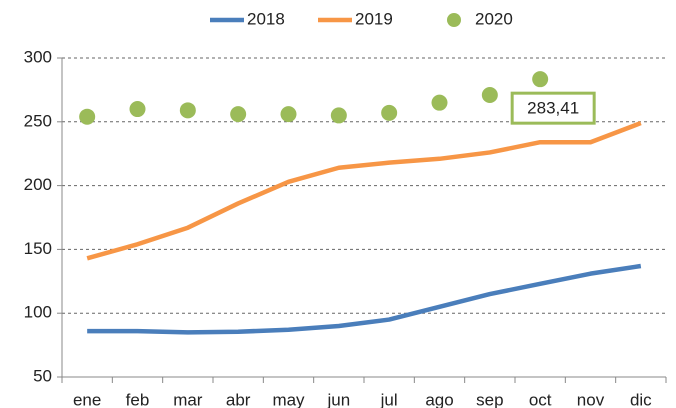 The image size is (676, 408). I want to click on x-tick-label: oct, so click(540, 399).